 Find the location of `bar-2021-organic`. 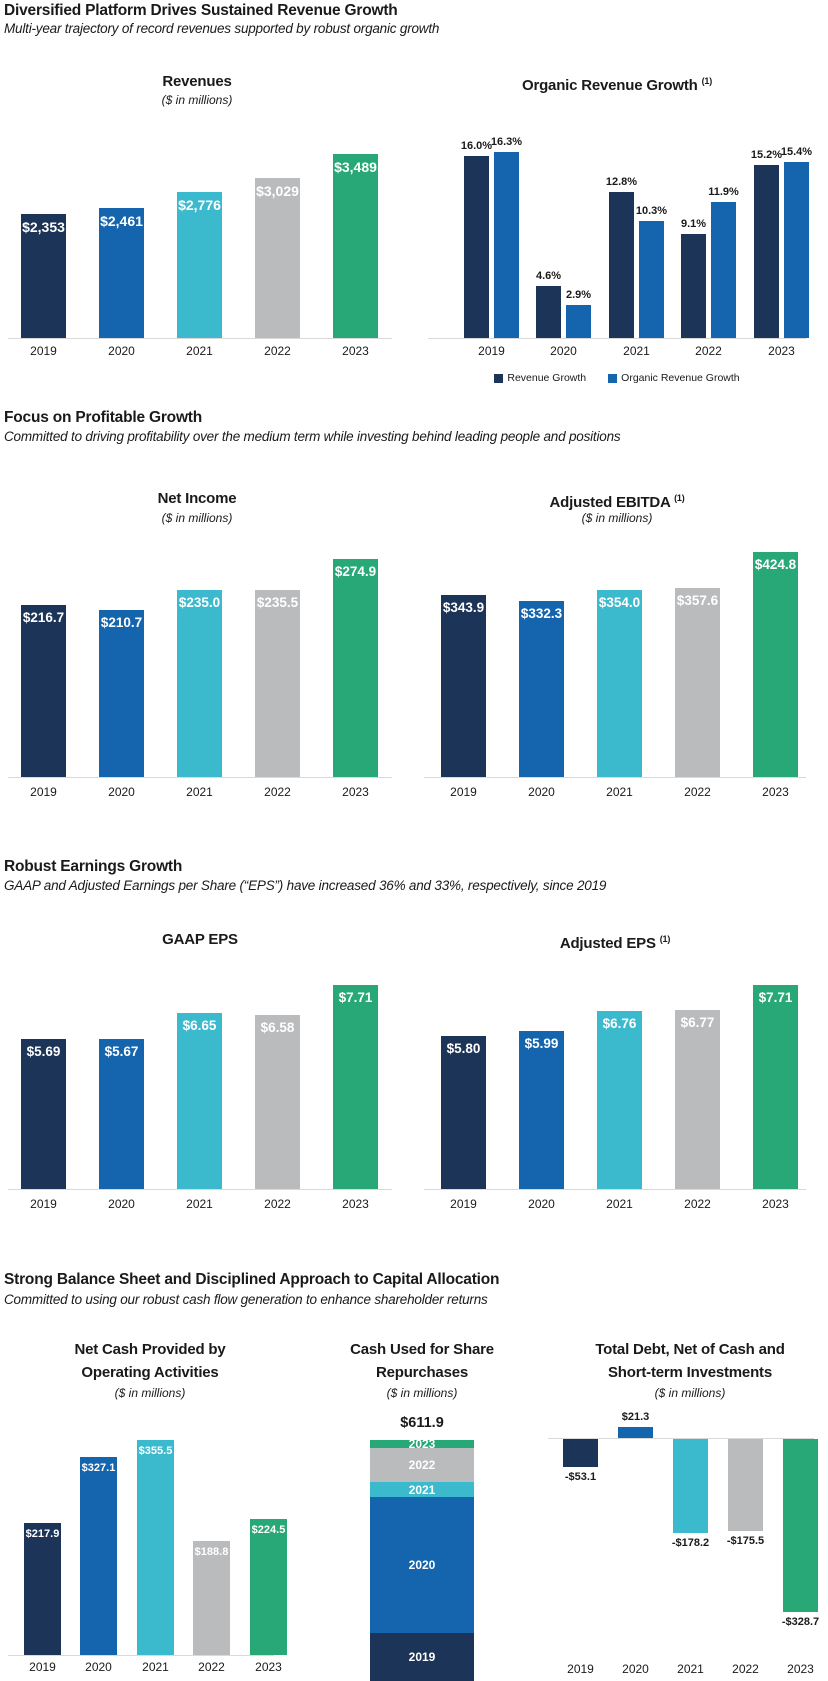

bar-2021-organic is located at coordinates (651, 279).